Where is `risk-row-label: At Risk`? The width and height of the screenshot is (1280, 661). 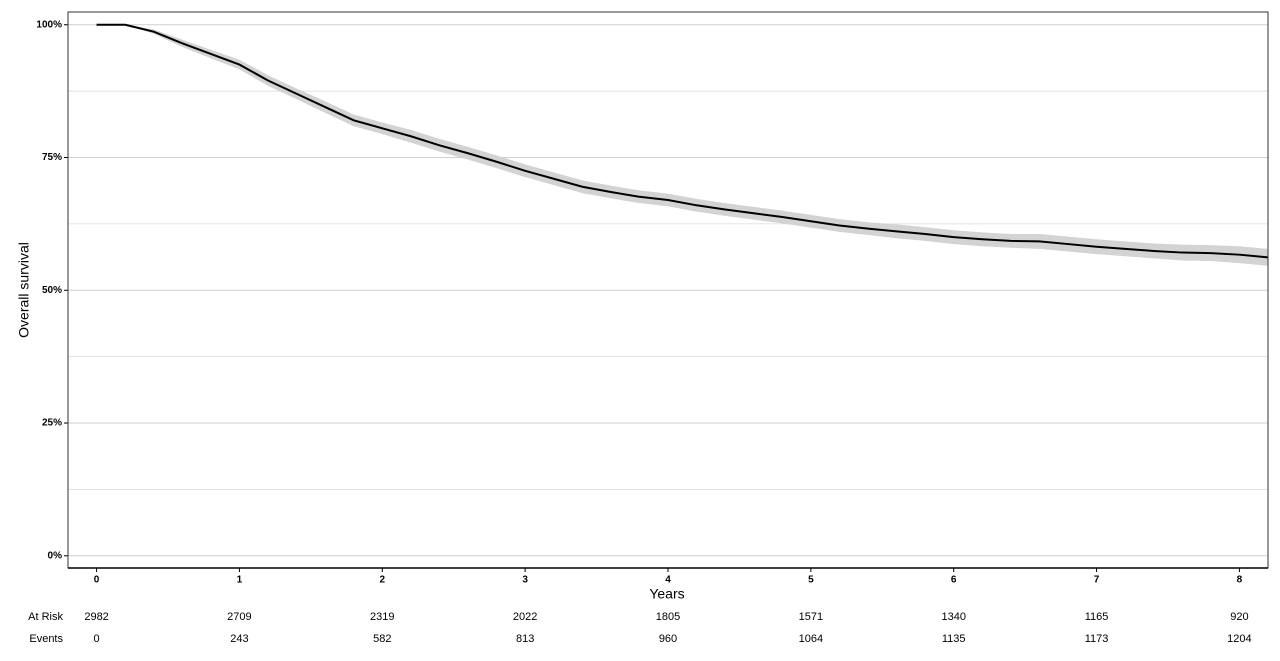
risk-row-label: At Risk is located at coordinates (45, 617).